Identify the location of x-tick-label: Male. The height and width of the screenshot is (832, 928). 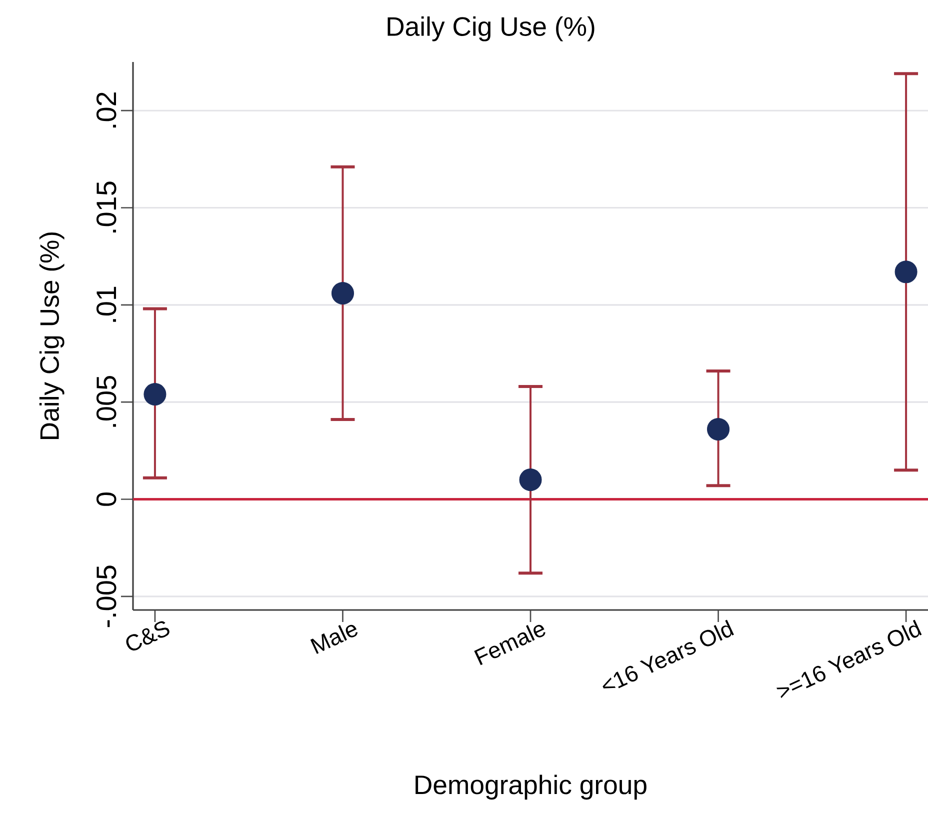
(334, 639).